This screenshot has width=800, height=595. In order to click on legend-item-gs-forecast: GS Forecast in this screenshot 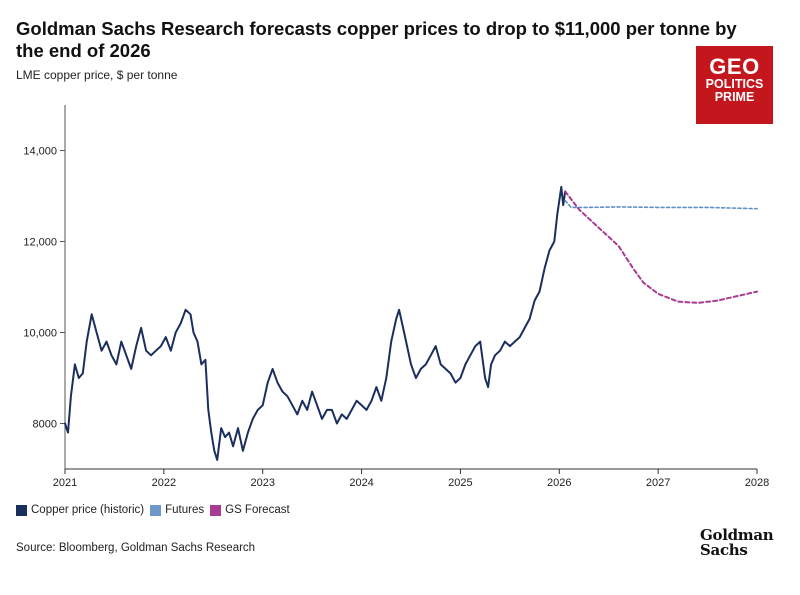, I will do `click(250, 510)`.